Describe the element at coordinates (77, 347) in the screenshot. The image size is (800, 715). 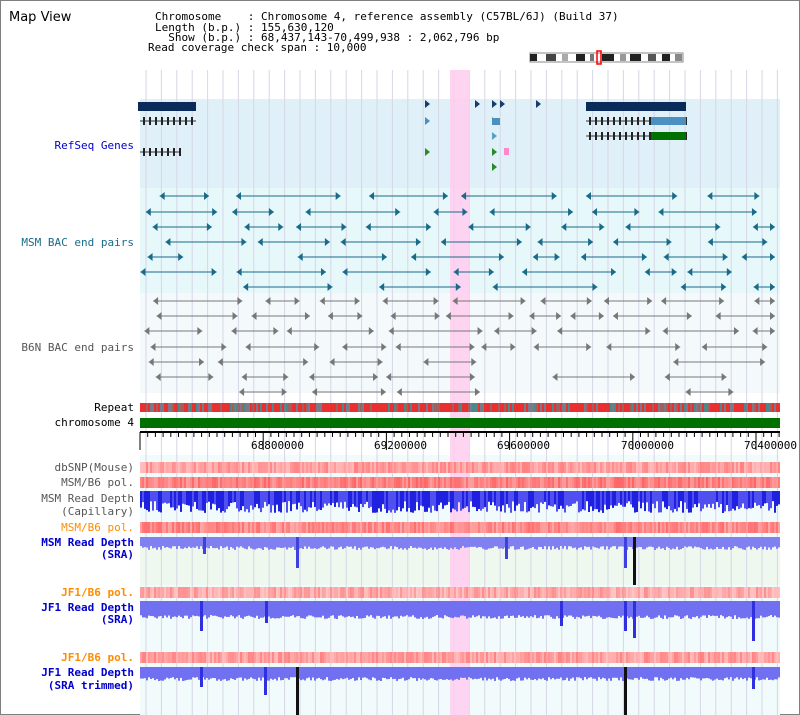
I see `track-label-b6n-bac: B6N BAC end pairs` at that location.